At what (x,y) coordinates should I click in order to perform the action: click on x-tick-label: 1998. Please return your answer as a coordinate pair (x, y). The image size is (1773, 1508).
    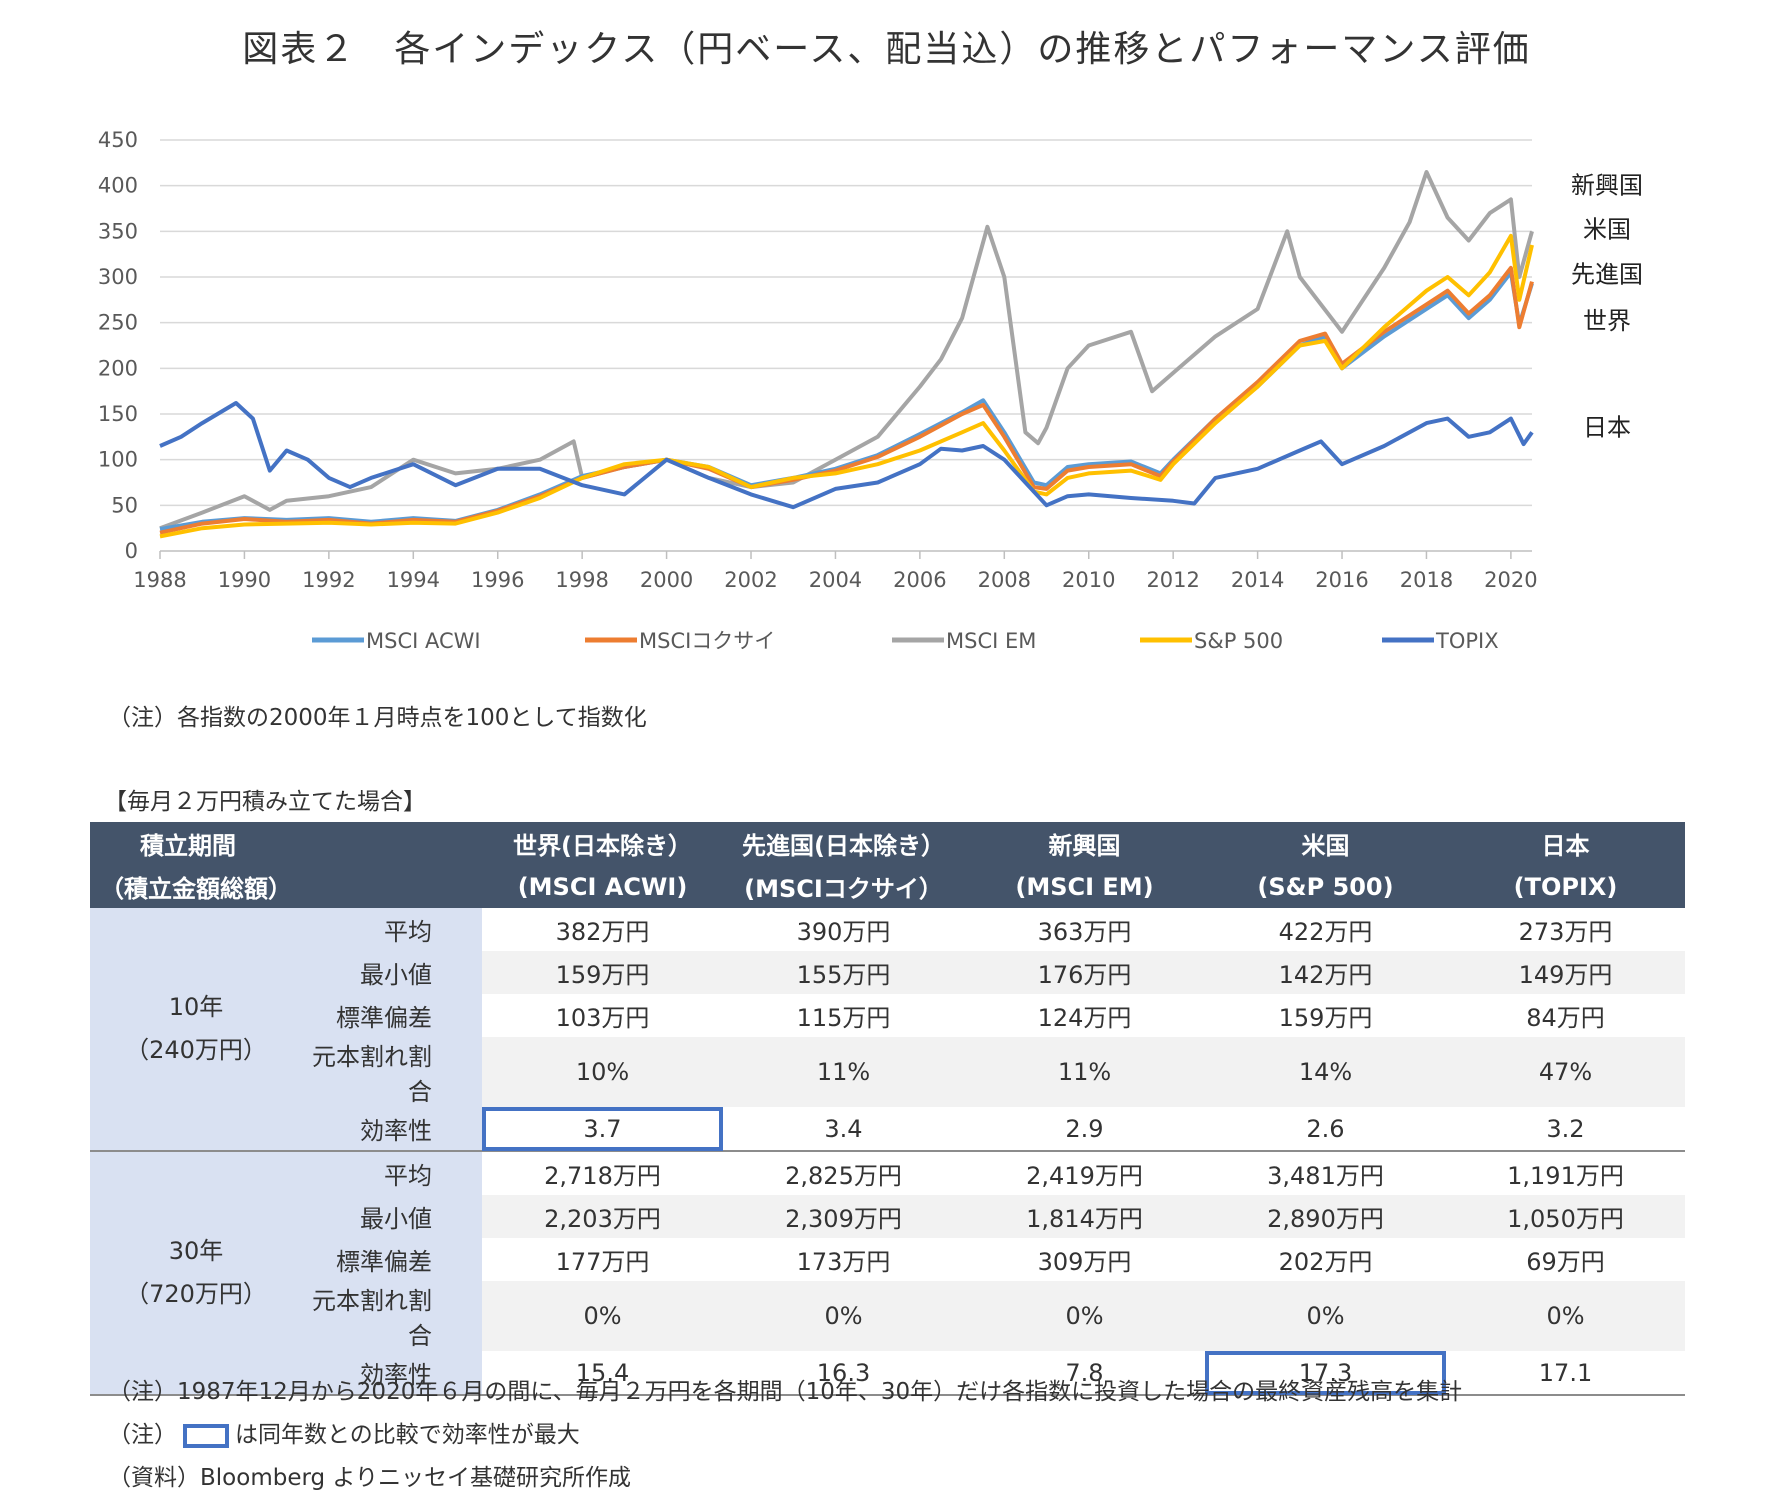
    Looking at the image, I should click on (581, 580).